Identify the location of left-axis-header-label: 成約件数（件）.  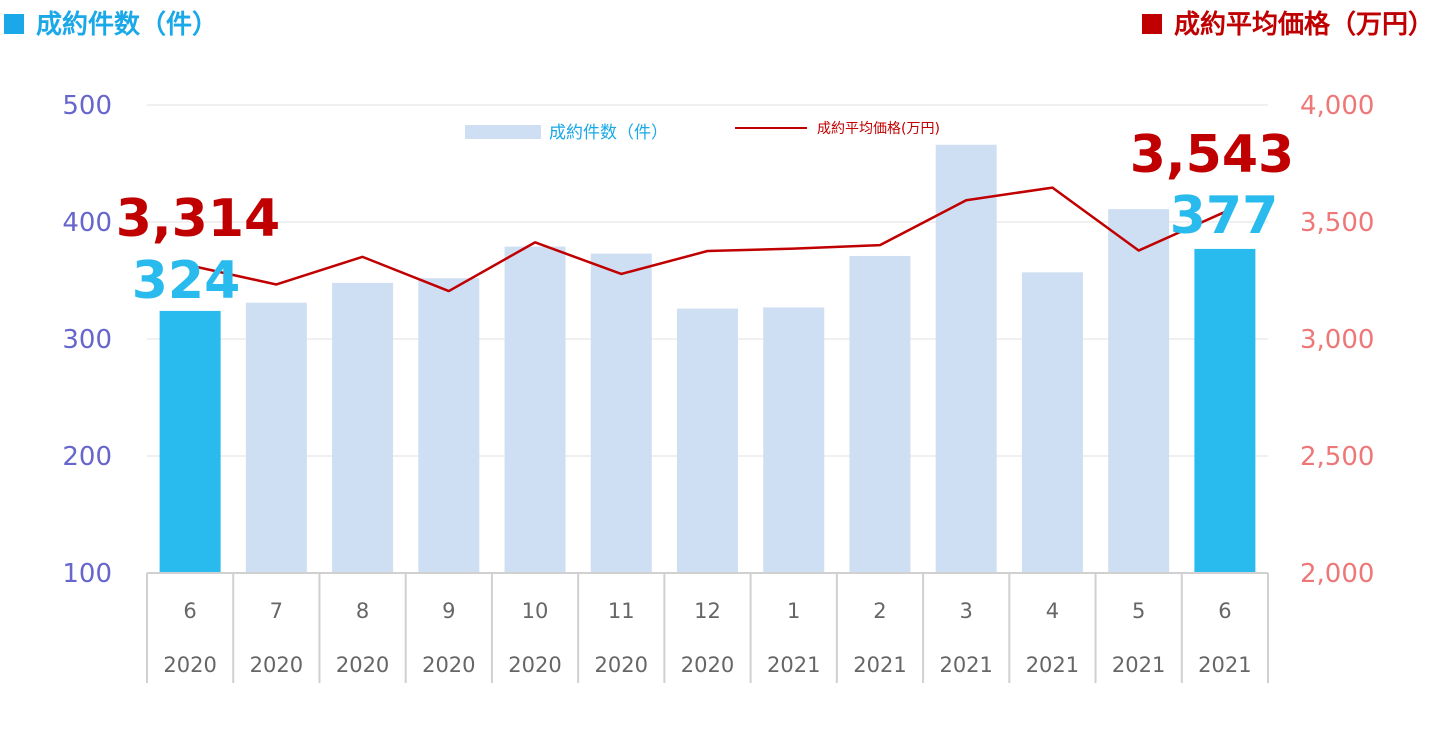
(127, 25).